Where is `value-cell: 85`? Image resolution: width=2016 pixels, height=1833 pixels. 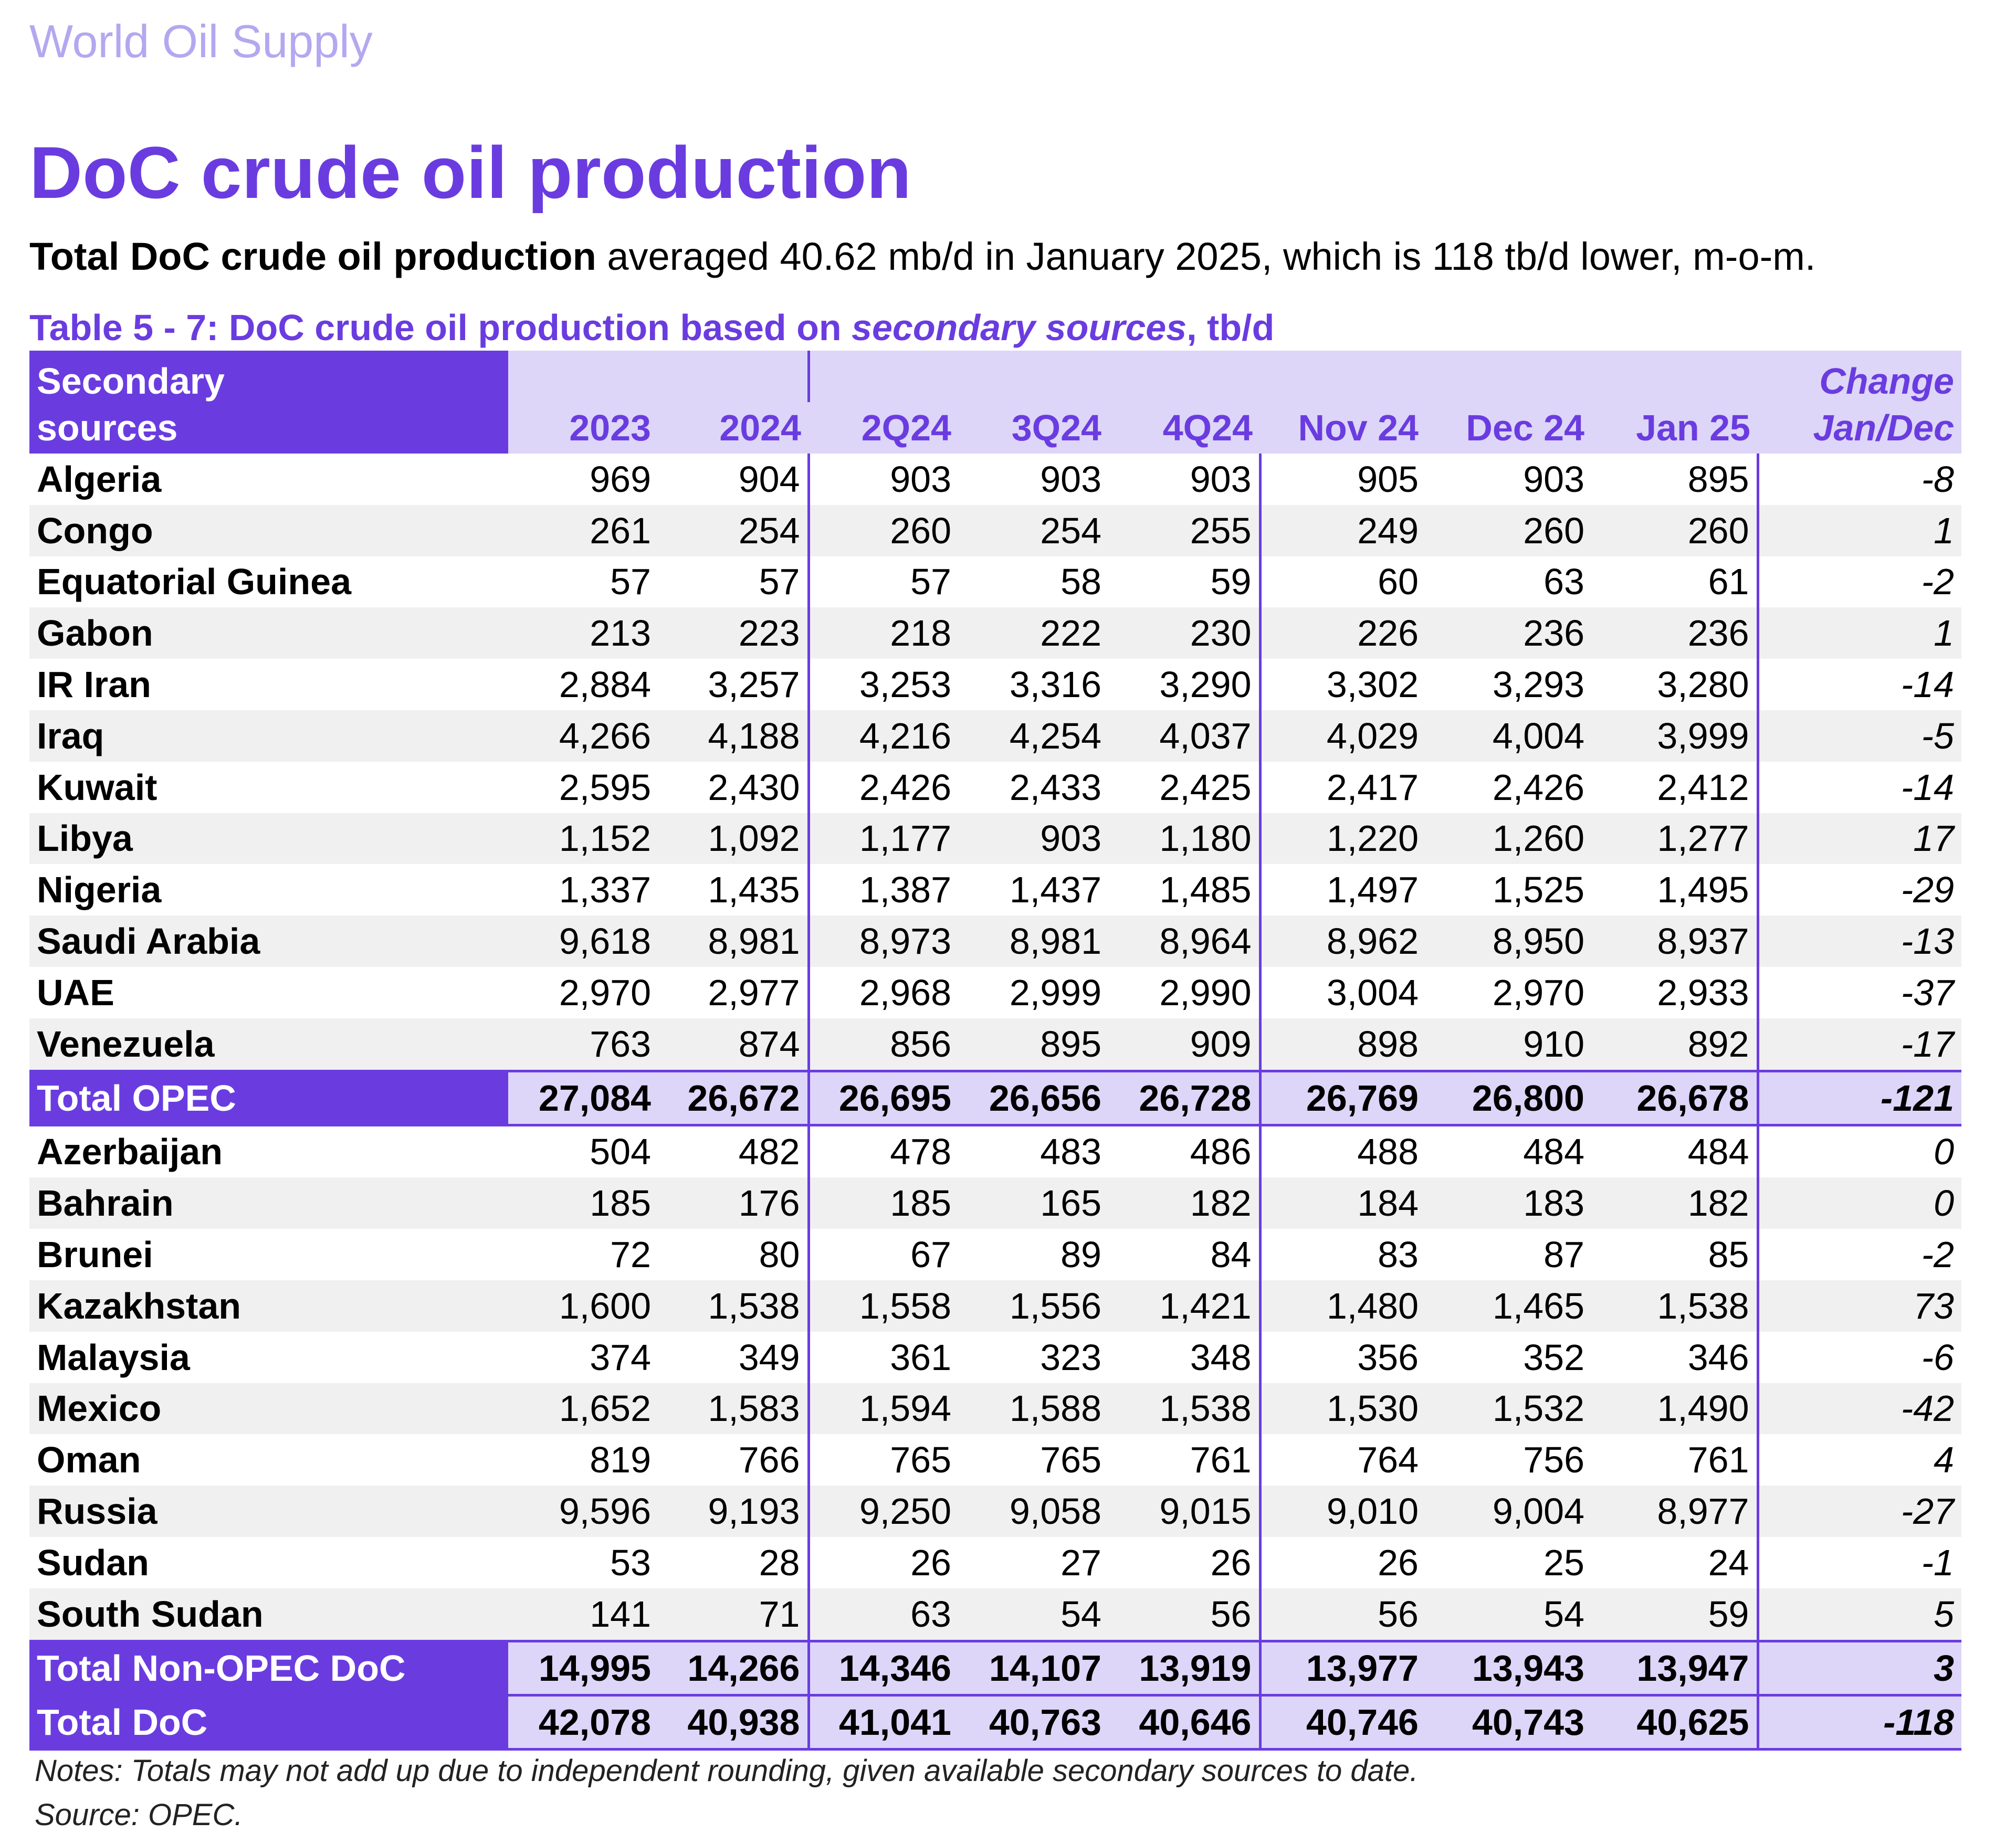
value-cell: 85 is located at coordinates (1675, 1254).